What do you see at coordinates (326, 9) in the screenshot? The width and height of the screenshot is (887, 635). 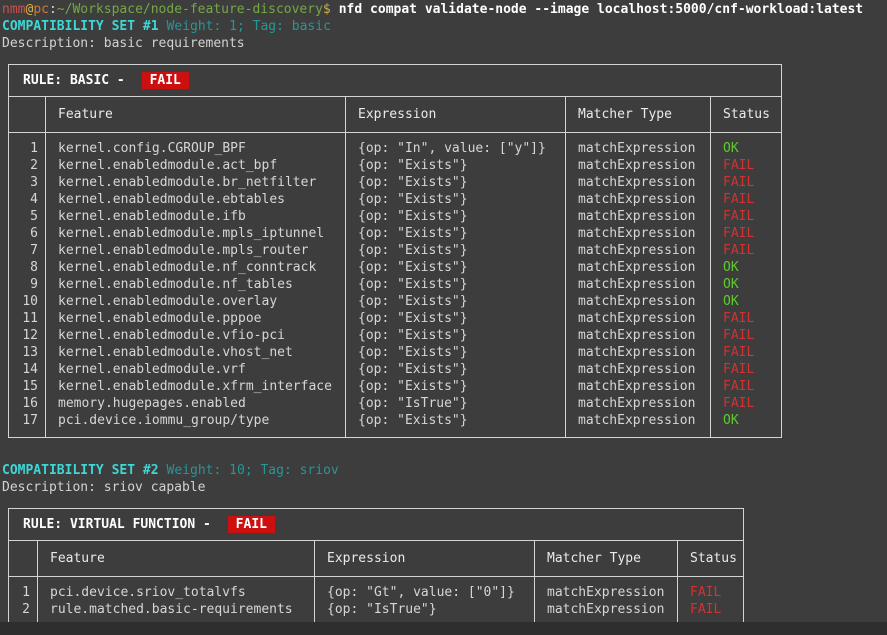 I see `prompt-dollar-sign: $` at bounding box center [326, 9].